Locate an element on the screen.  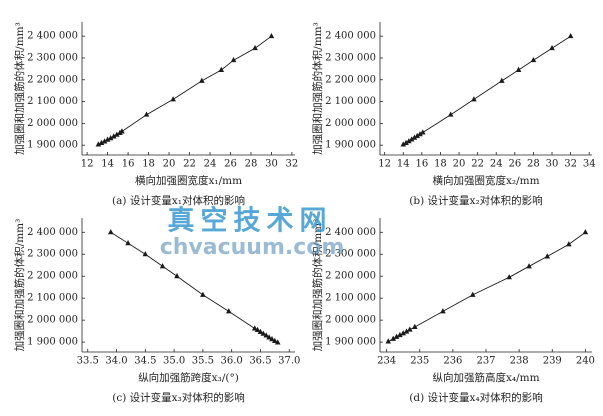
x-tick-label: 34.5 is located at coordinates (145, 361).